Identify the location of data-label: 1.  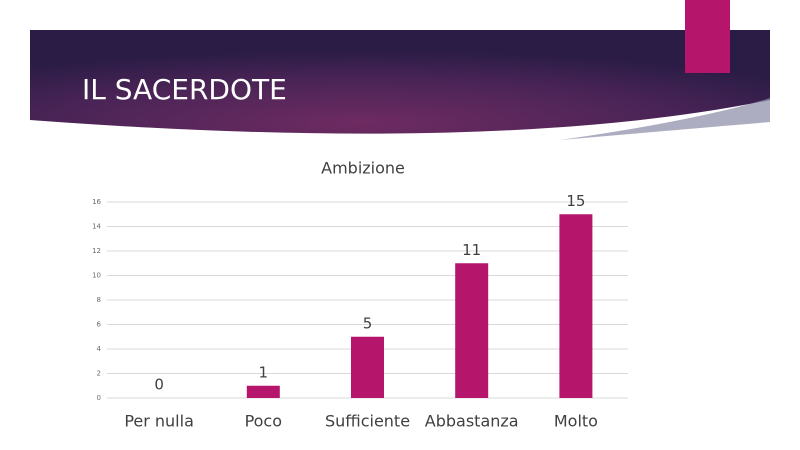
(264, 372).